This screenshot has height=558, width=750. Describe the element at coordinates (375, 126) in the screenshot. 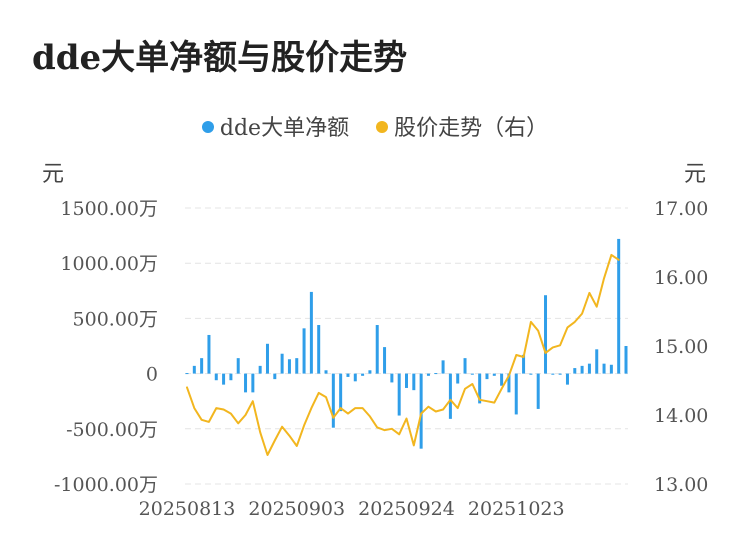

I see `legend: dde大单净额 股价走势（右）` at that location.